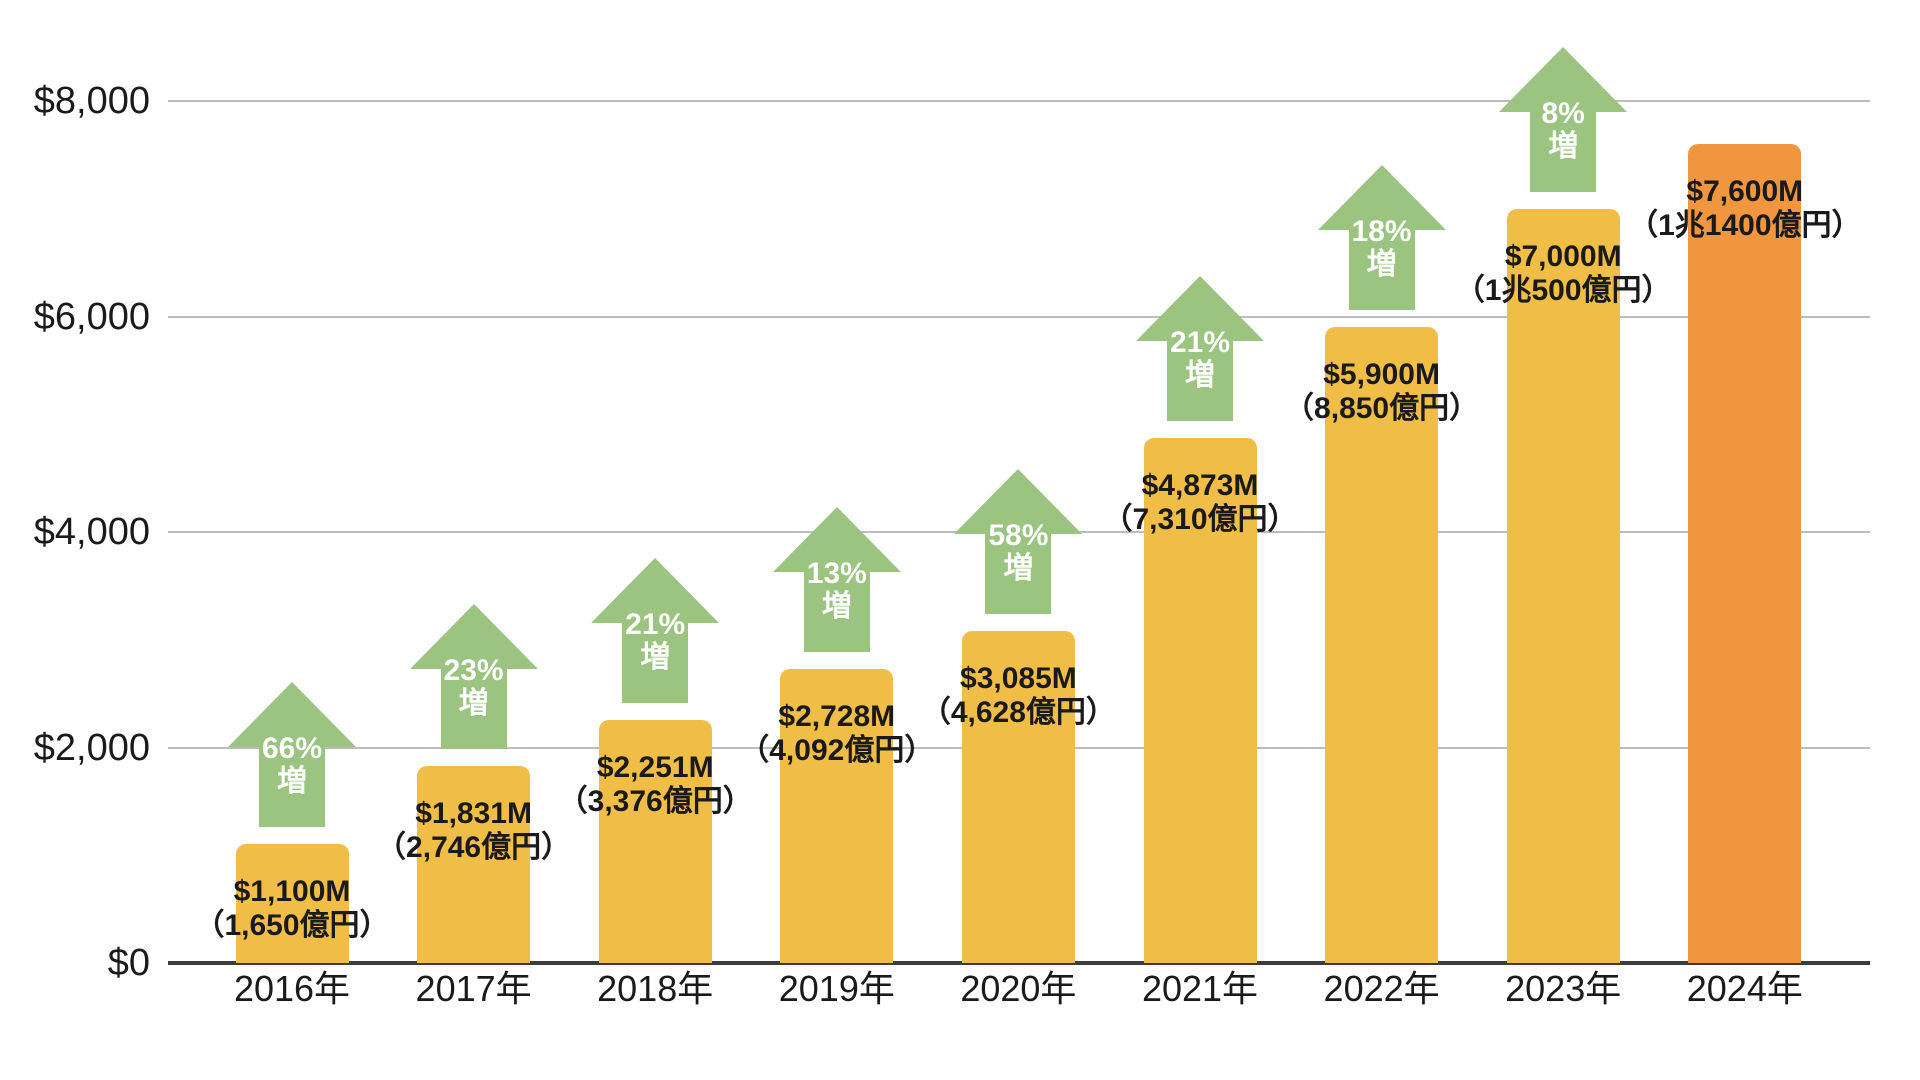  Describe the element at coordinates (1200, 988) in the screenshot. I see `x-axis-category-label: 2021年` at that location.